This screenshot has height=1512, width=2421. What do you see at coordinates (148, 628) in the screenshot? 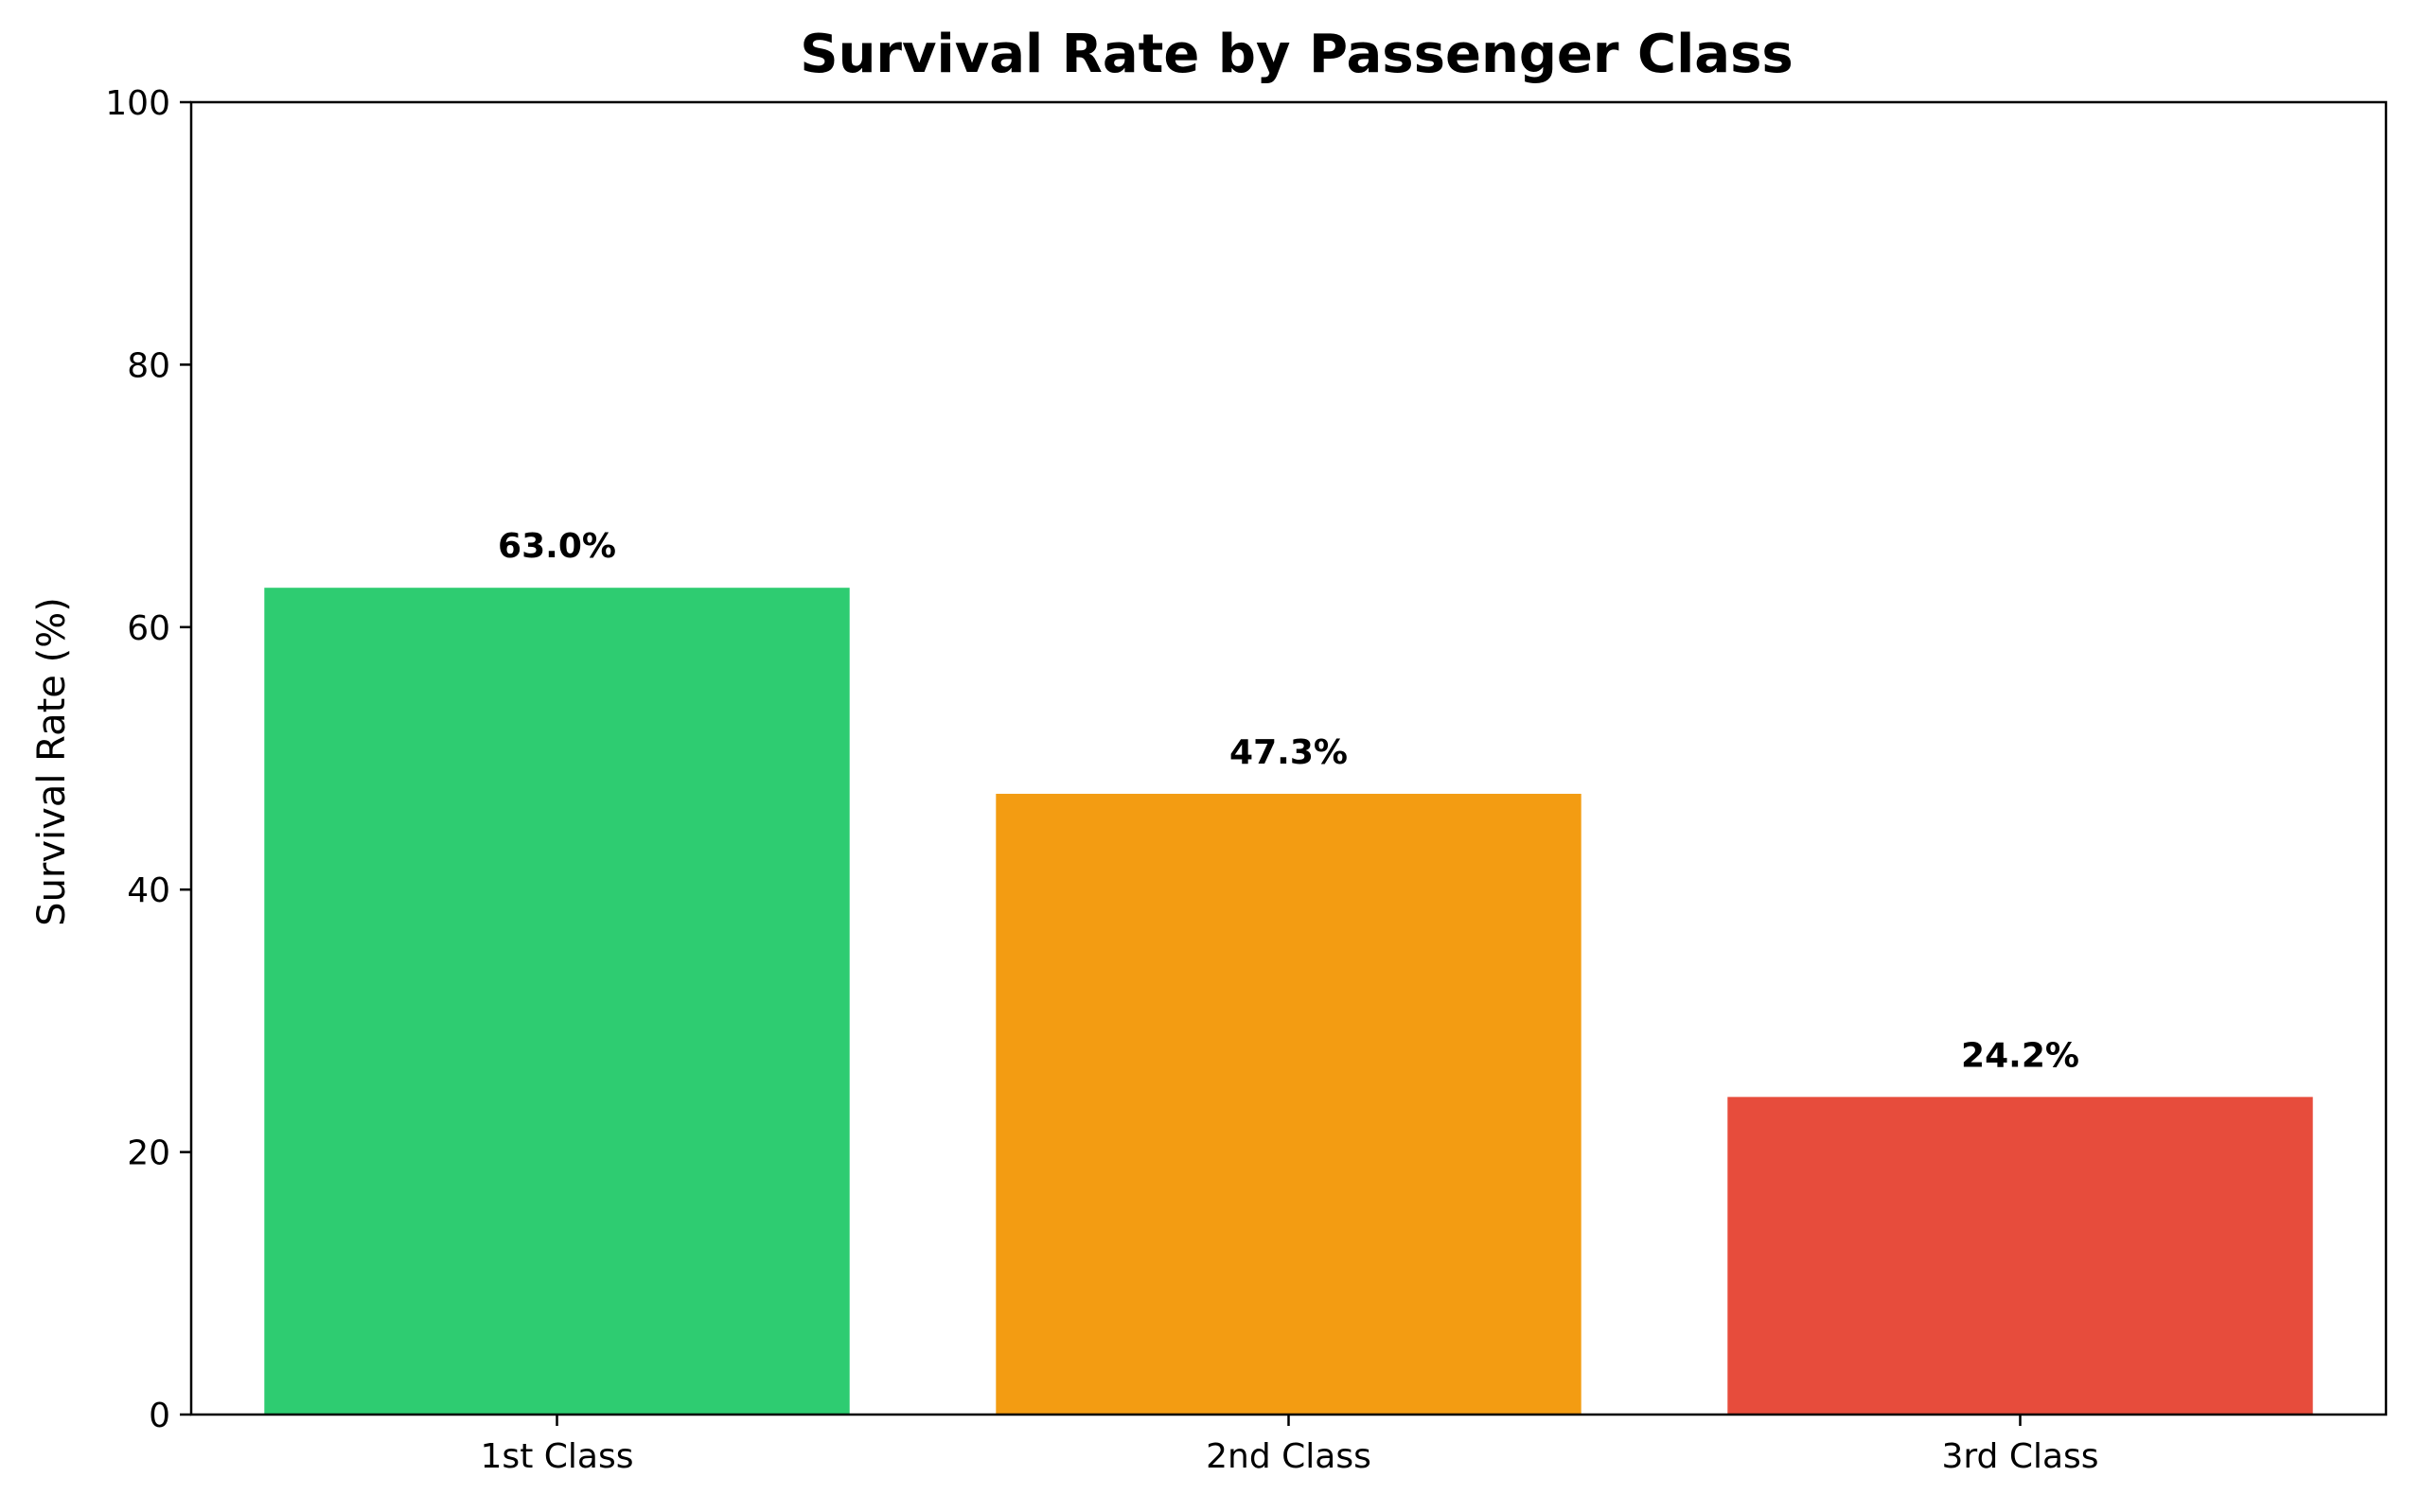
I see `y-tick-label-60: 60` at bounding box center [148, 628].